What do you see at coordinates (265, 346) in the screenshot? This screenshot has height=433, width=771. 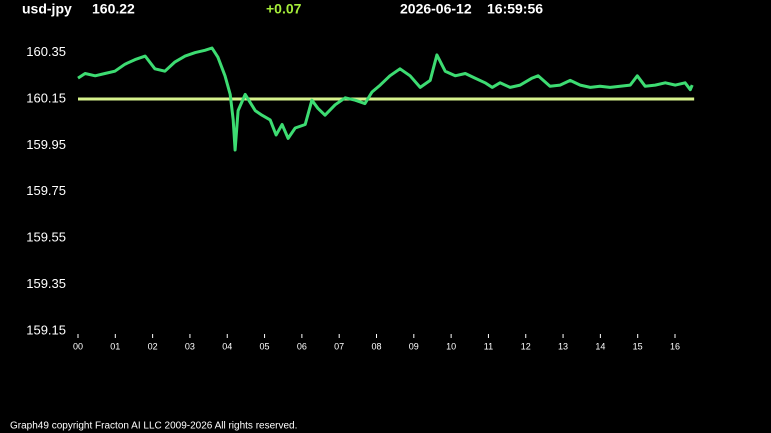 I see `x-tick-label: 05` at bounding box center [265, 346].